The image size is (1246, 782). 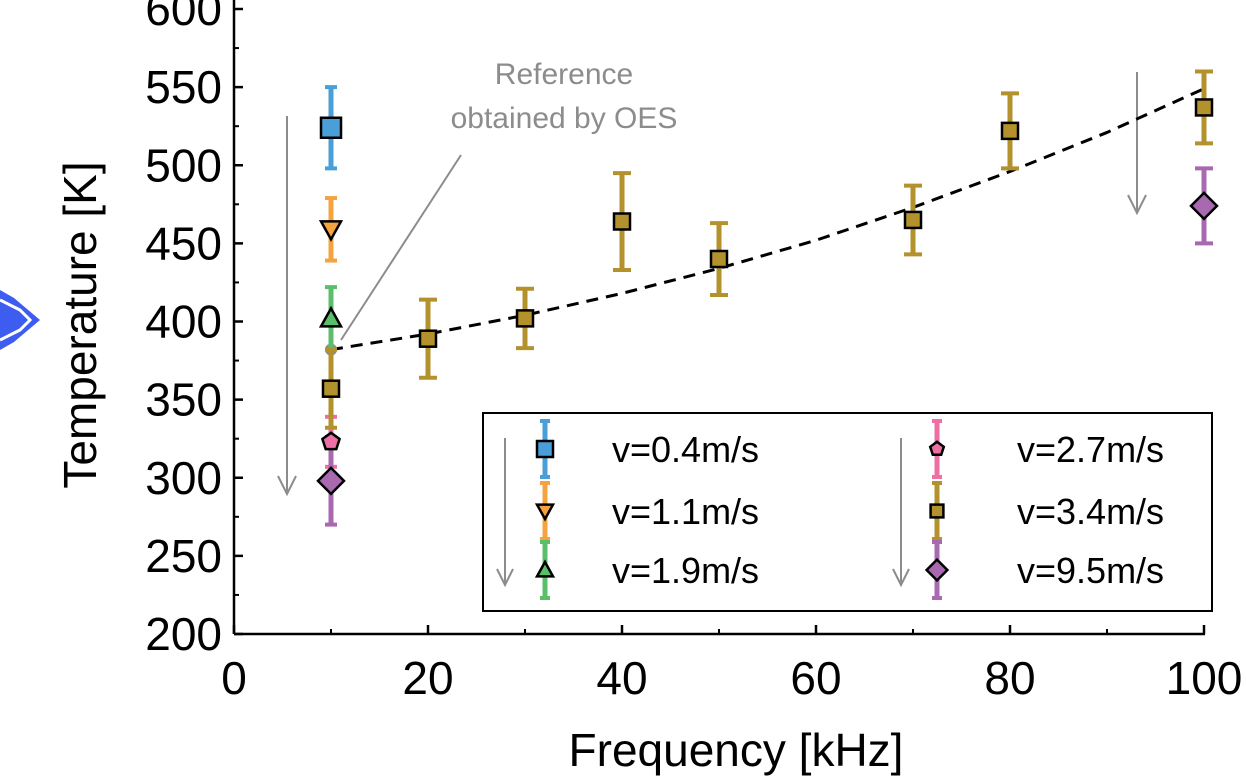 What do you see at coordinates (183, 322) in the screenshot?
I see `y-tick-label: 400` at bounding box center [183, 322].